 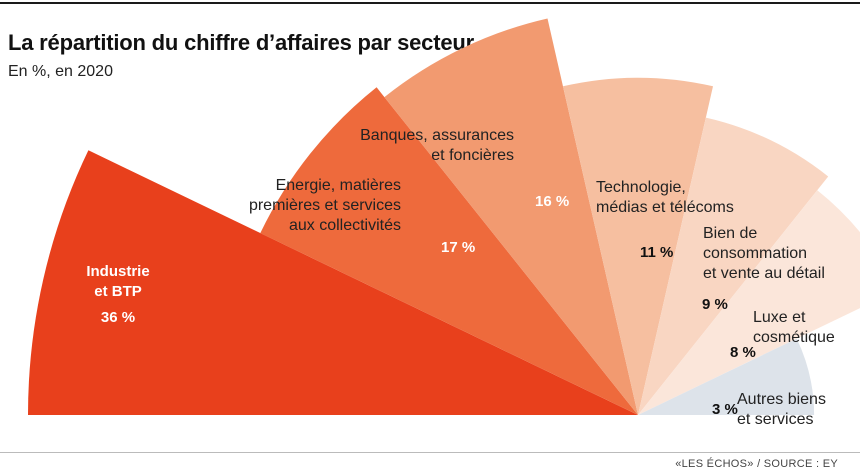 What do you see at coordinates (430, 3) in the screenshot?
I see `top-rule` at bounding box center [430, 3].